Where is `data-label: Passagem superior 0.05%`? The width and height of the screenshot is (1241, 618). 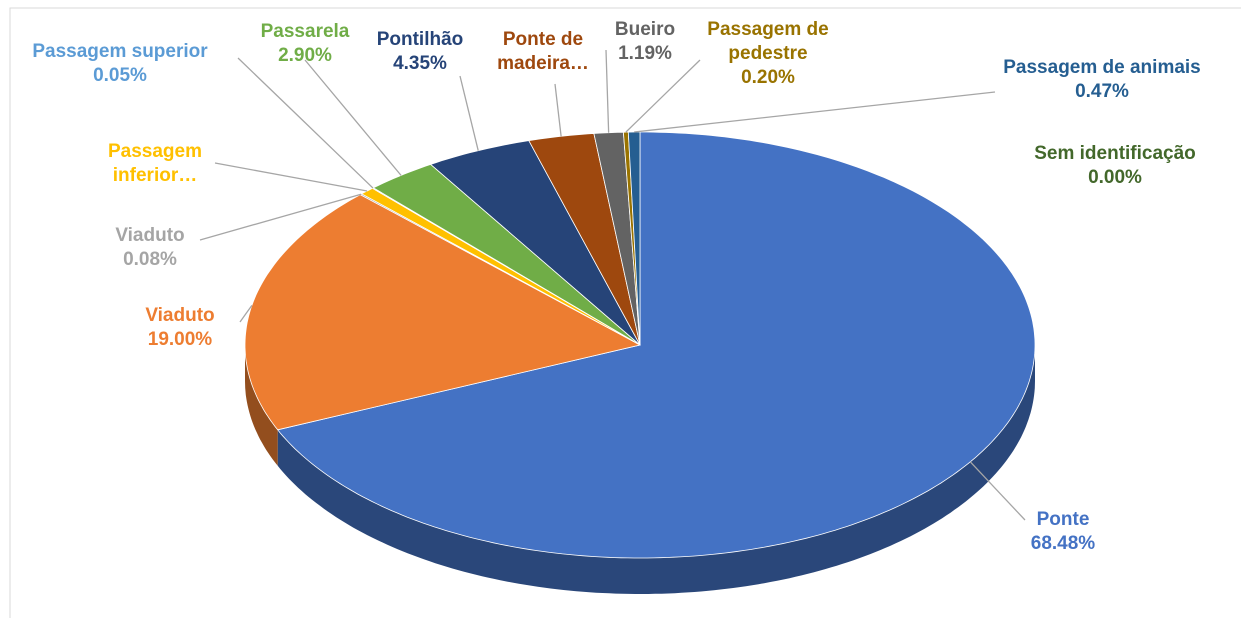 data-label: Passagem superior 0.05% is located at coordinates (120, 64).